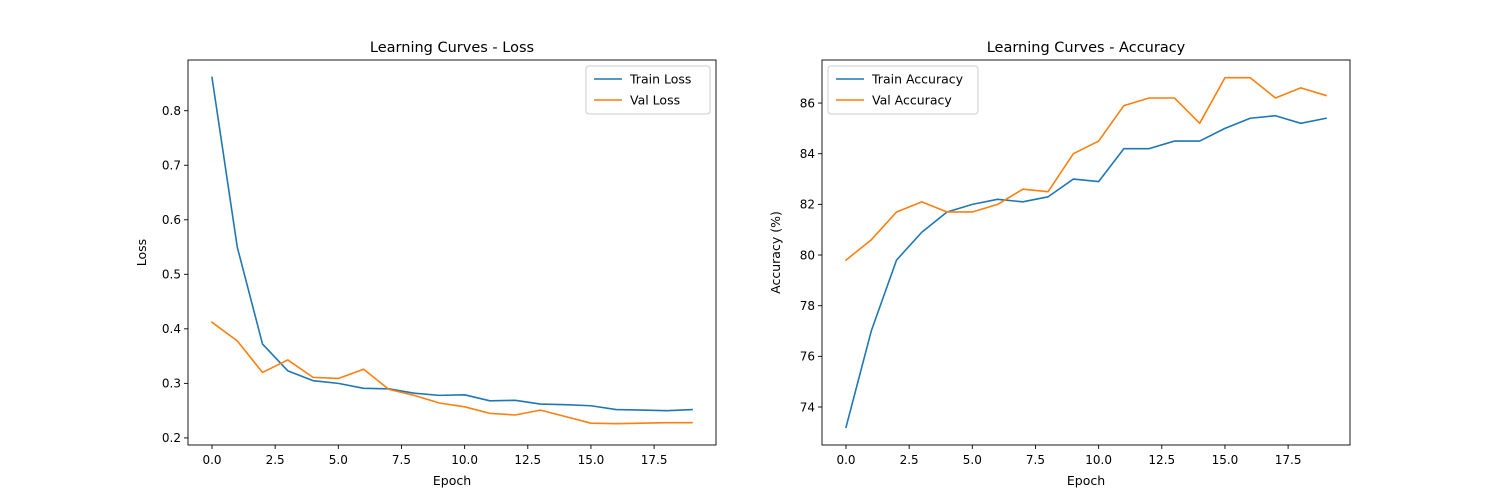 This screenshot has width=1500, height=500. I want to click on y-tick-label: 86, so click(807, 103).